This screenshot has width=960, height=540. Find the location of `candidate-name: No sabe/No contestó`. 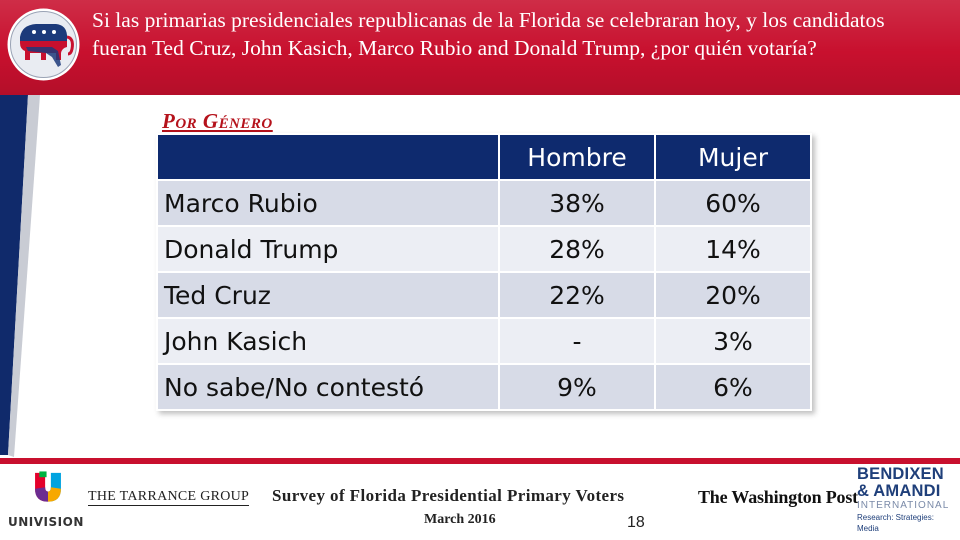

candidate-name: No sabe/No contestó is located at coordinates (328, 387).